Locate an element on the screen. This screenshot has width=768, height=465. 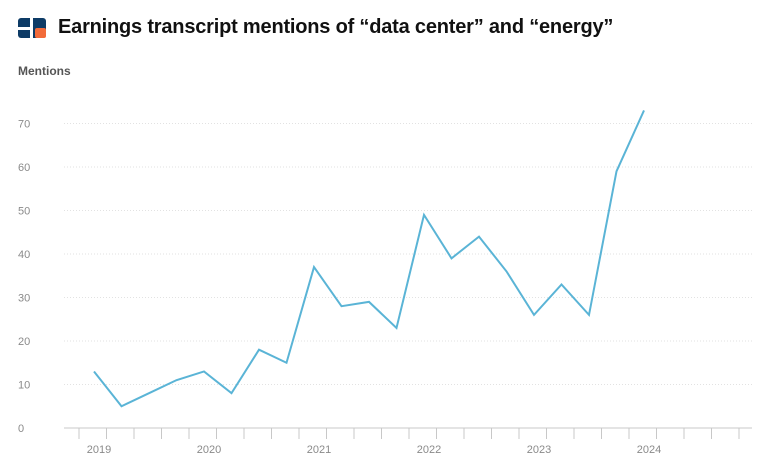
y-axis-label: Mentions is located at coordinates (44, 71).